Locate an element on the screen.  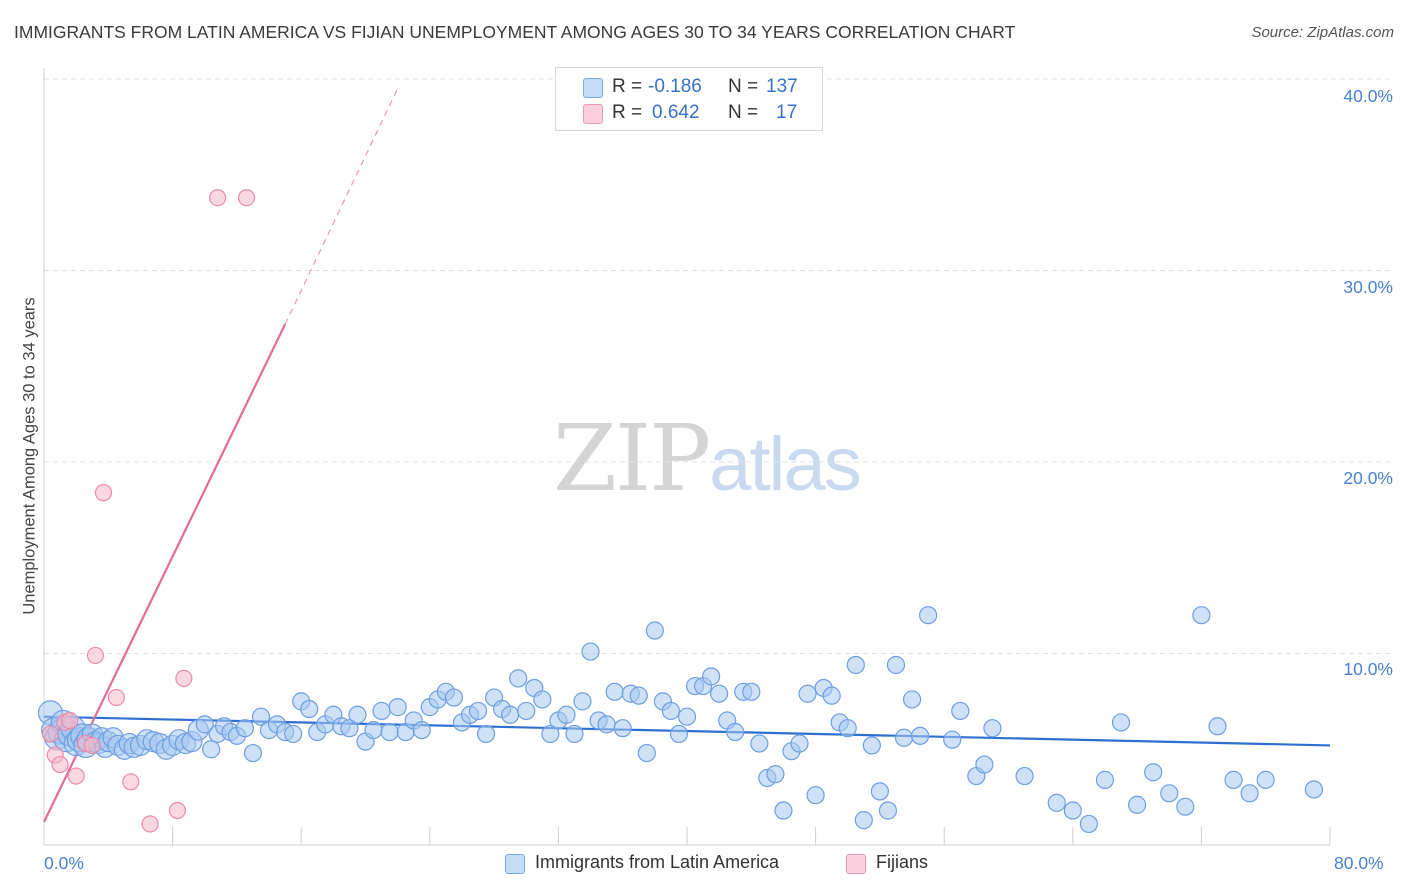
watermark: ZIPatlas is located at coordinates (707, 458).